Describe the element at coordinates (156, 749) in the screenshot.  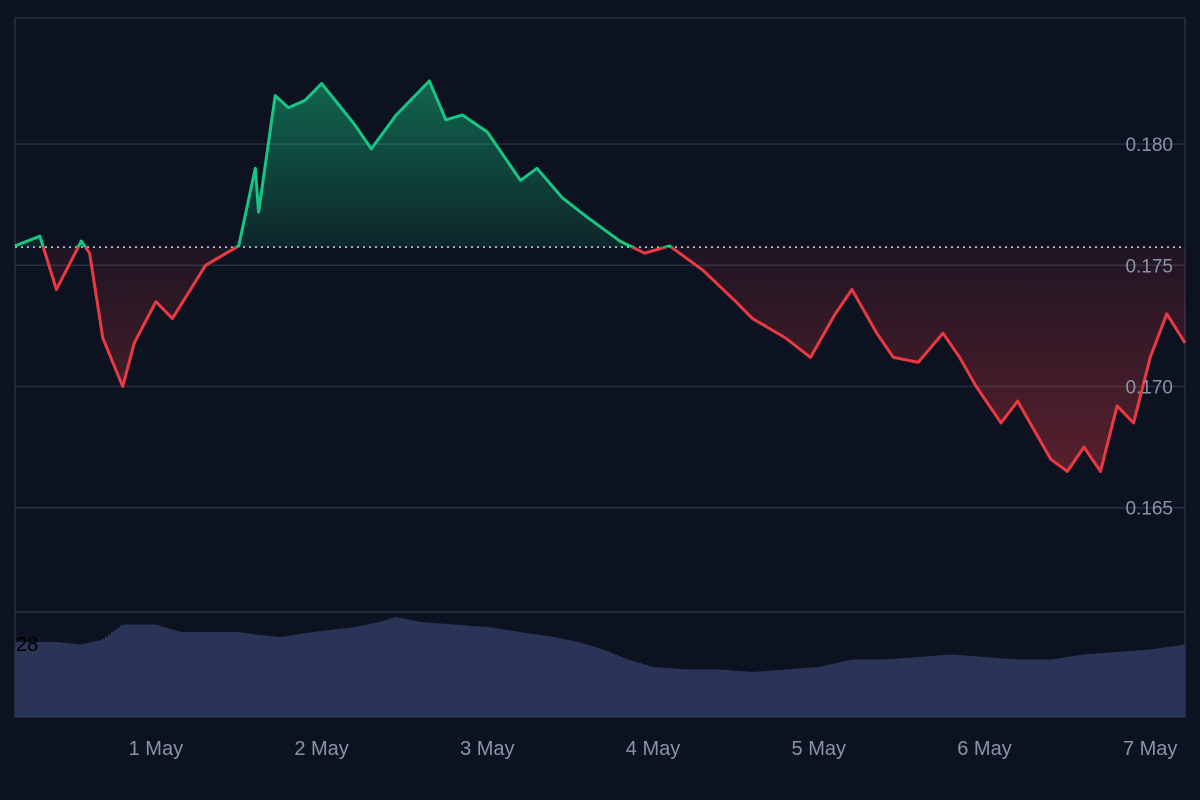
I see `x-tick-label: 1 May` at that location.